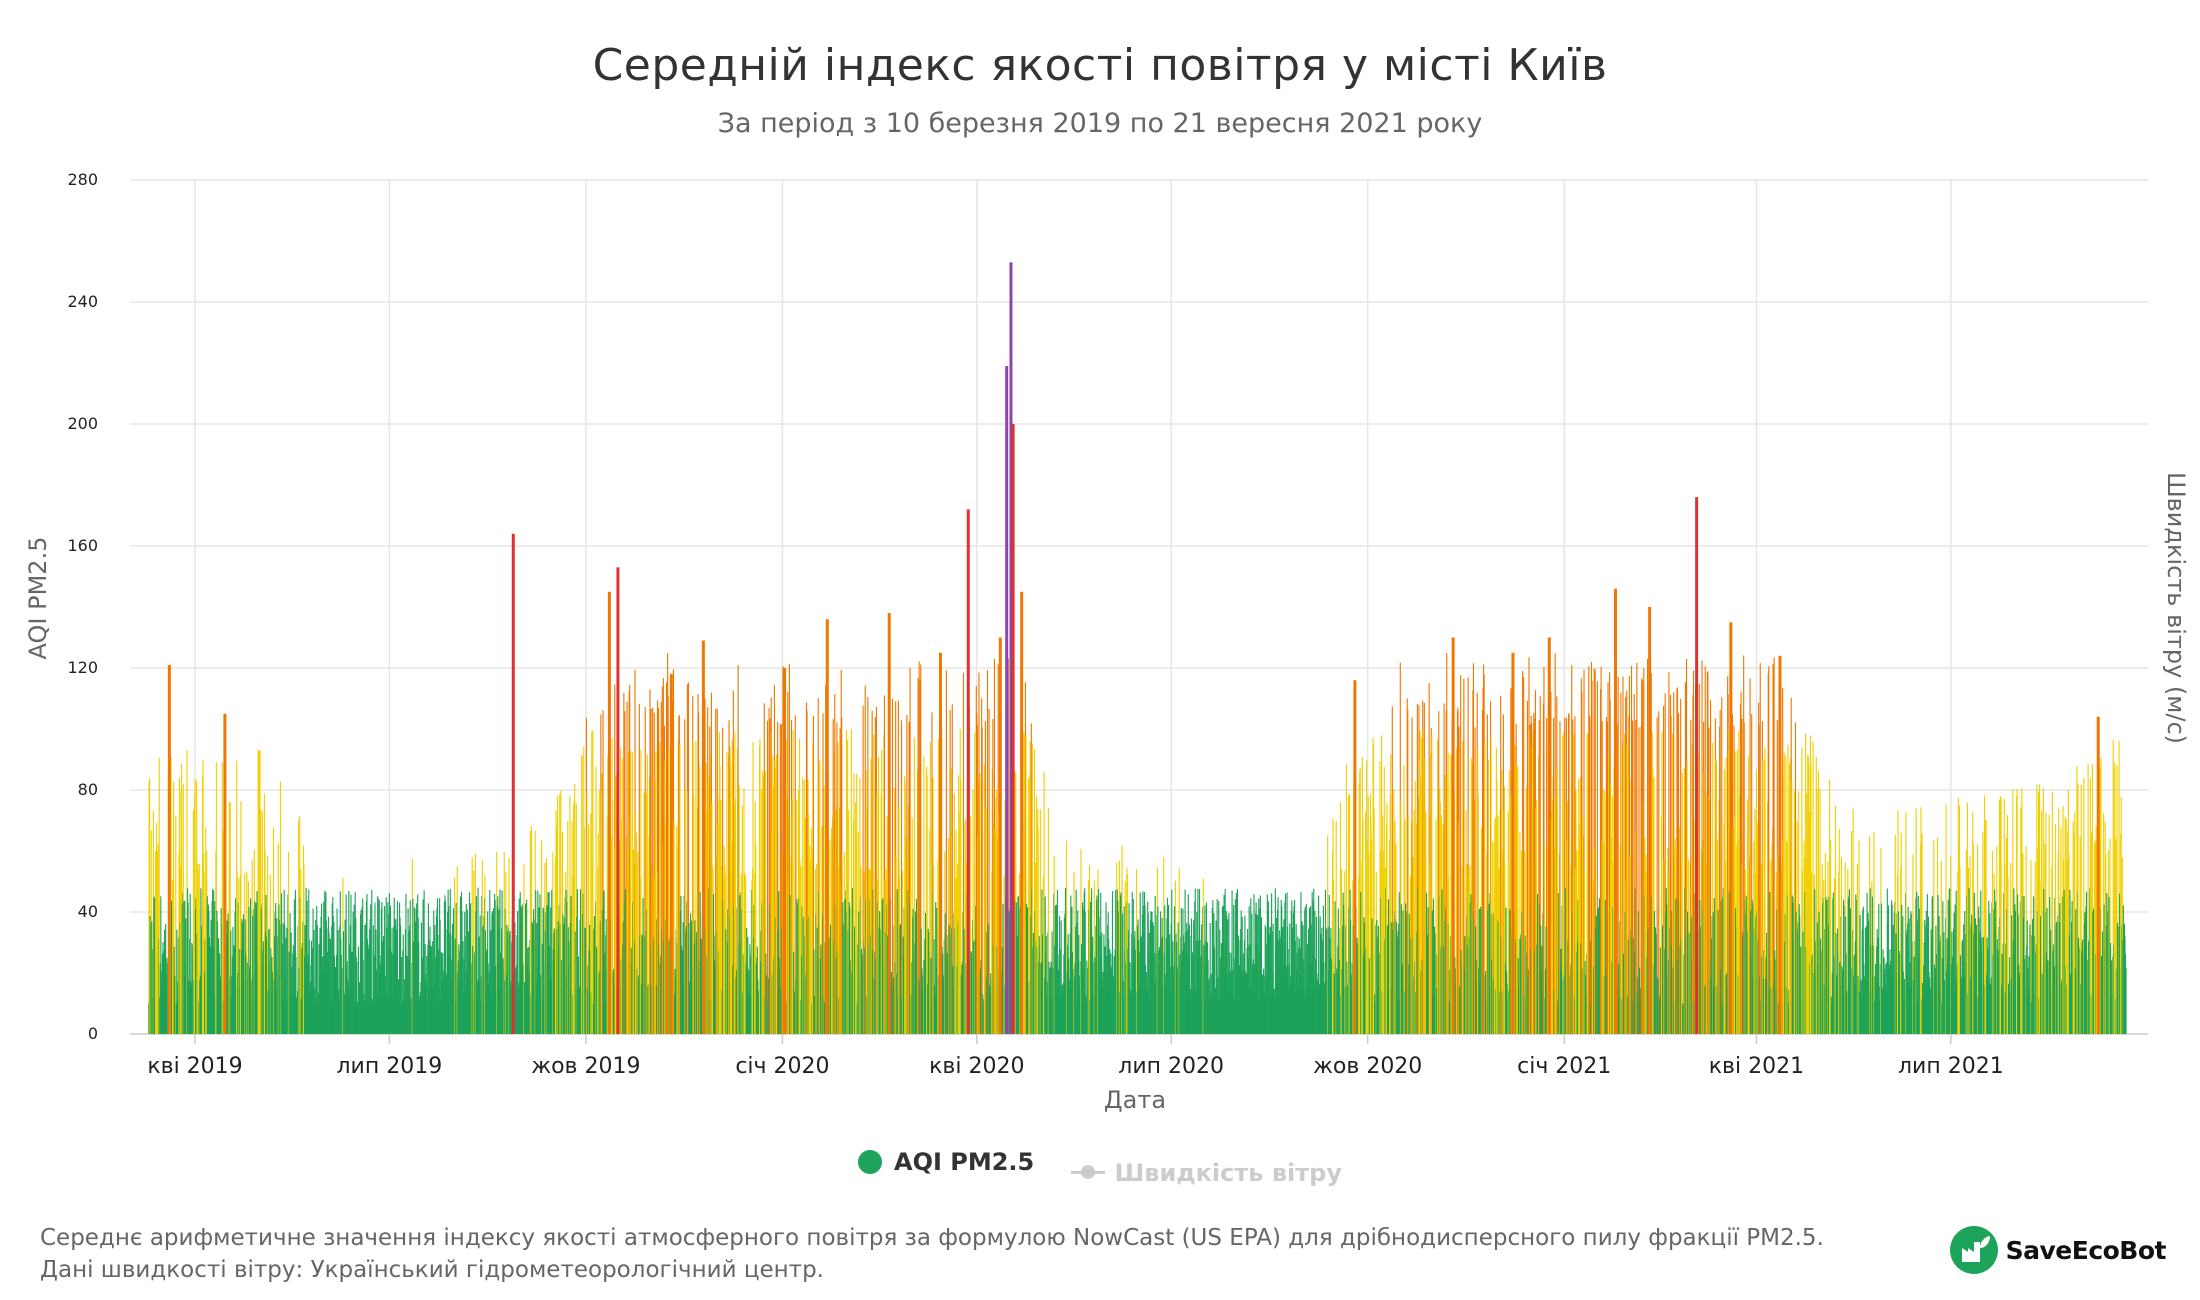 The height and width of the screenshot is (1300, 2200). What do you see at coordinates (1206, 1173) in the screenshot?
I see `legend-item-wind: Швидкість вітру` at bounding box center [1206, 1173].